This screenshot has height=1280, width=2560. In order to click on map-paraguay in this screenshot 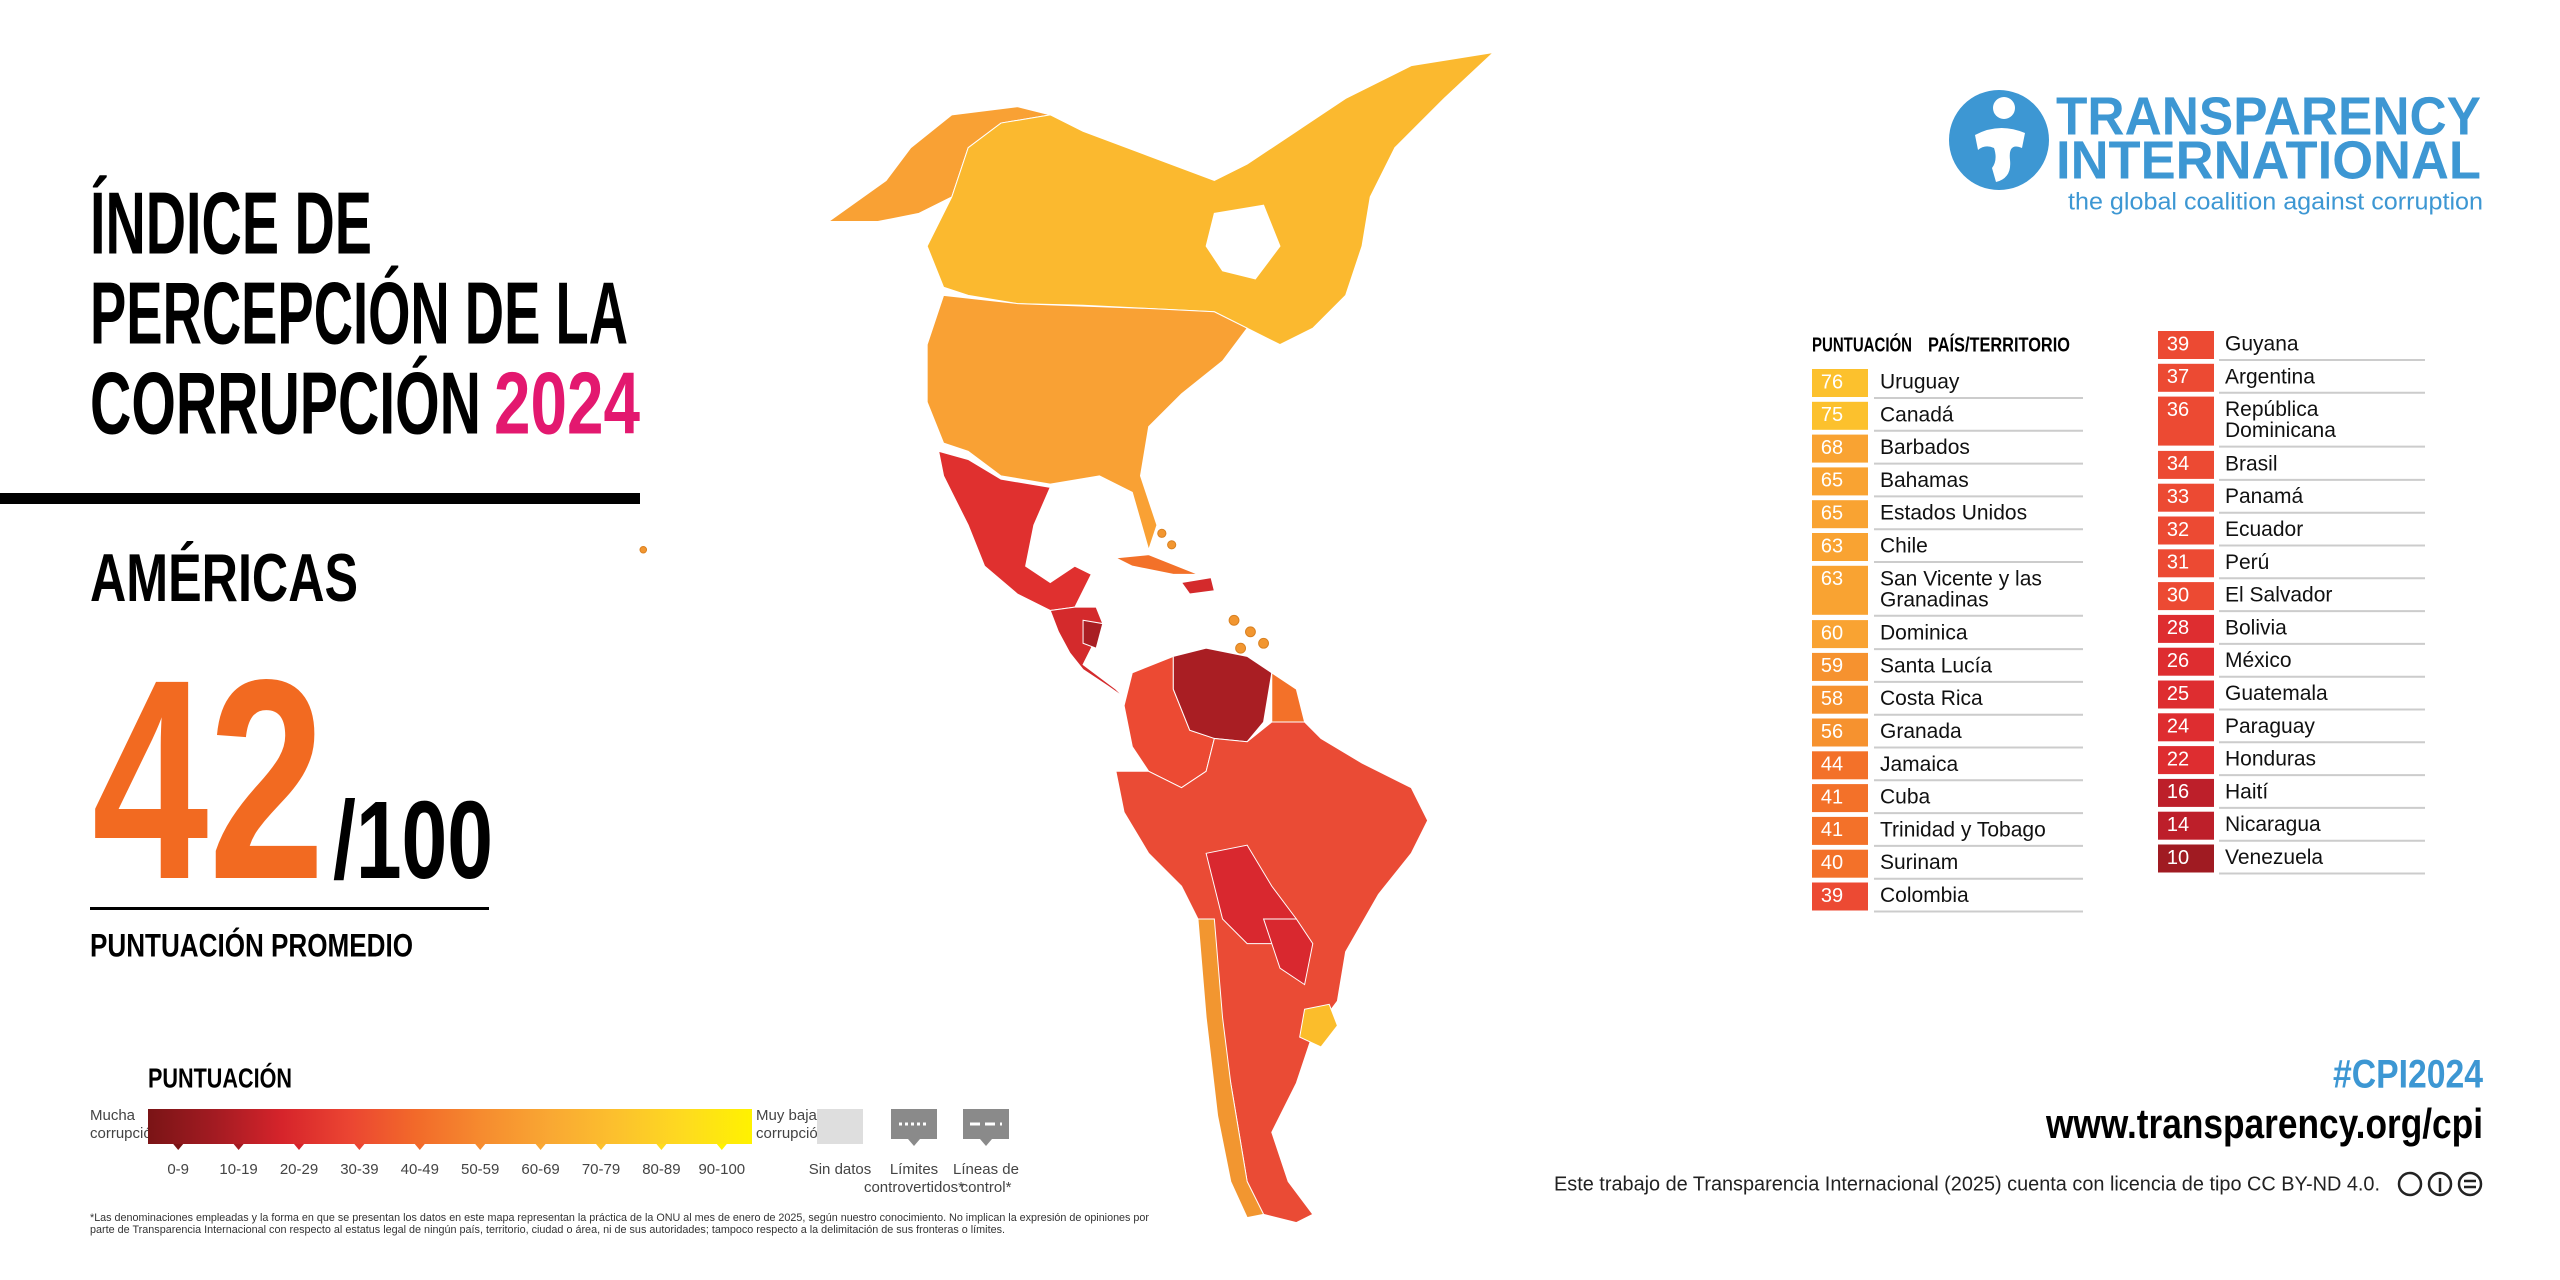, I will do `click(1288, 952)`.